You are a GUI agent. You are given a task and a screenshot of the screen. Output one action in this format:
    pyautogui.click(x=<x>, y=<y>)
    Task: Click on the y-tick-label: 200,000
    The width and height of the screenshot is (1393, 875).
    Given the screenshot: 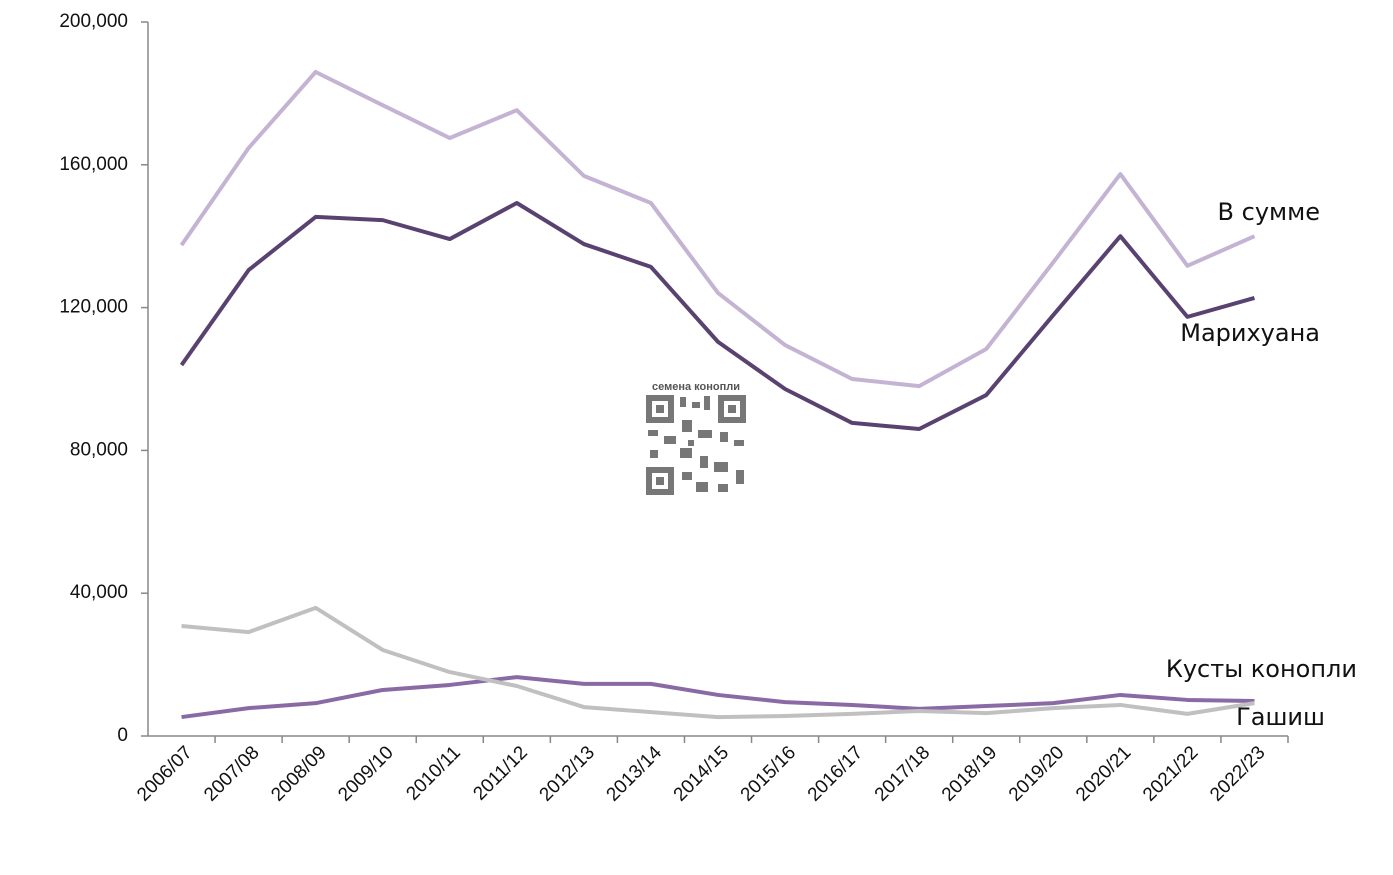 What is the action you would take?
    pyautogui.click(x=93, y=21)
    